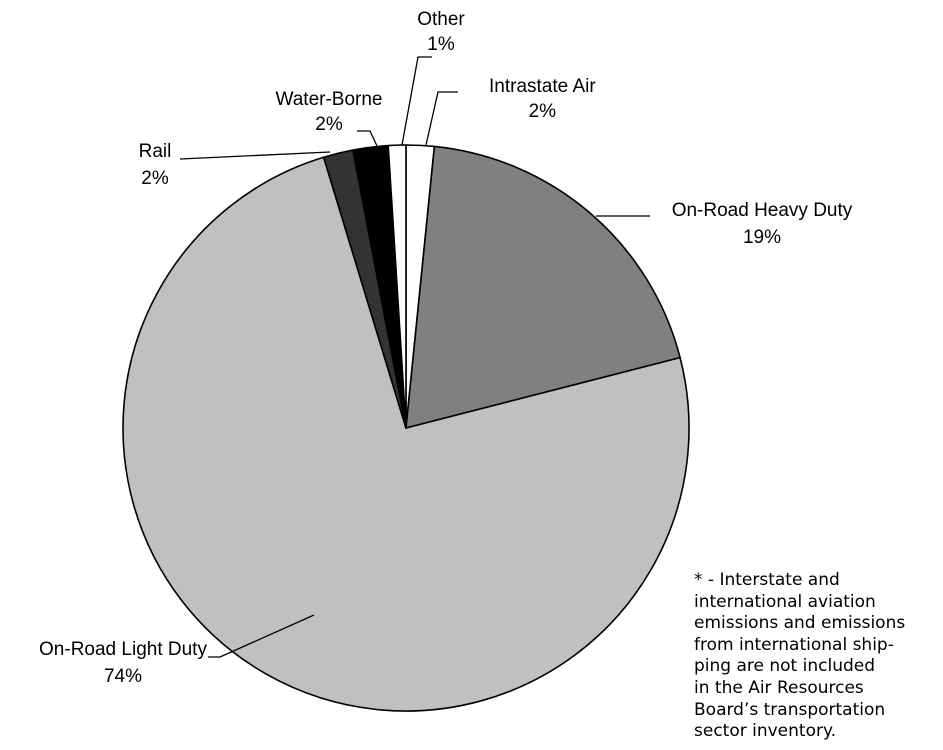  What do you see at coordinates (123, 676) in the screenshot?
I see `slice-percent-on-road-light-duty: 74%` at bounding box center [123, 676].